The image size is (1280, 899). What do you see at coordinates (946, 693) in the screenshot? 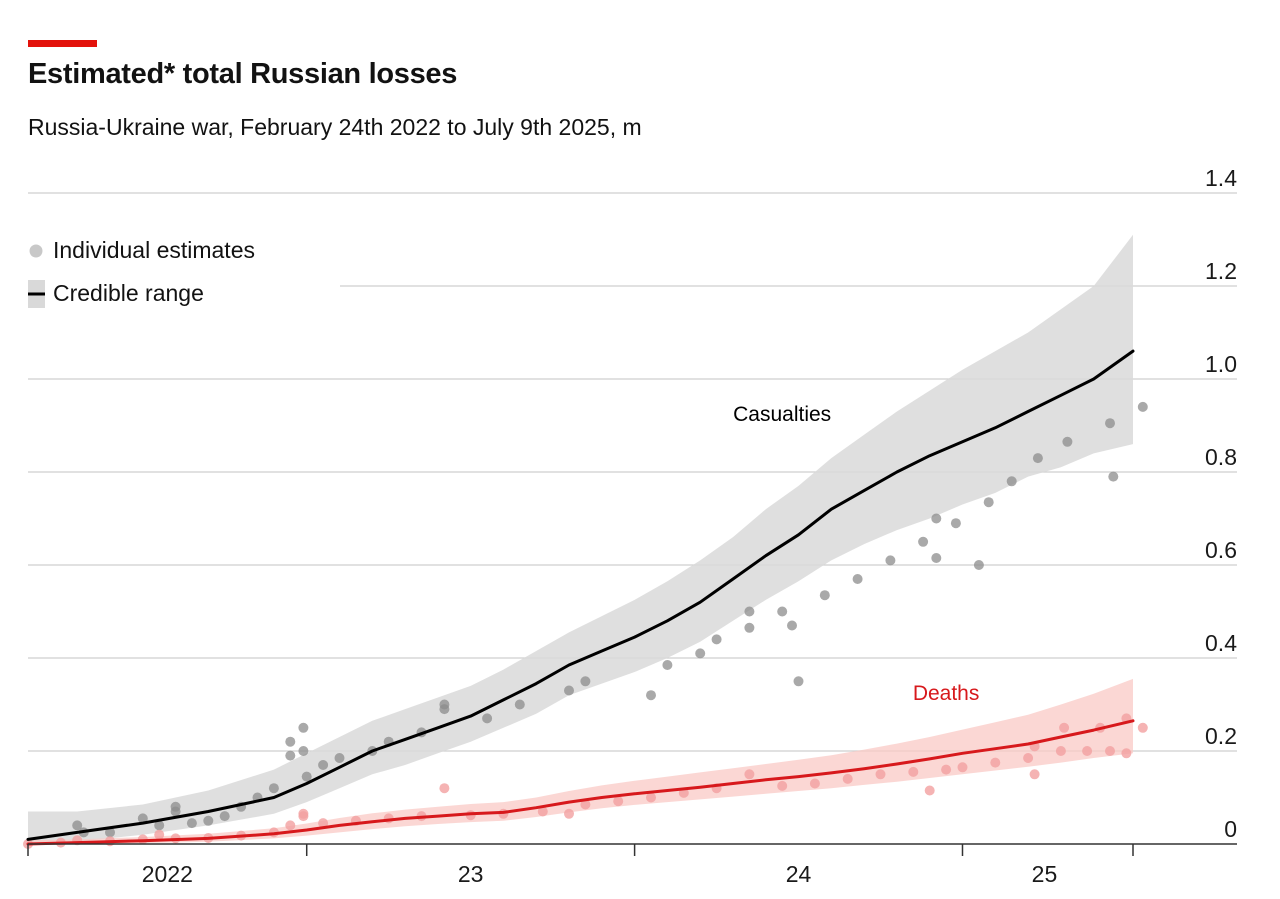
I see `deaths-label: Deaths` at bounding box center [946, 693].